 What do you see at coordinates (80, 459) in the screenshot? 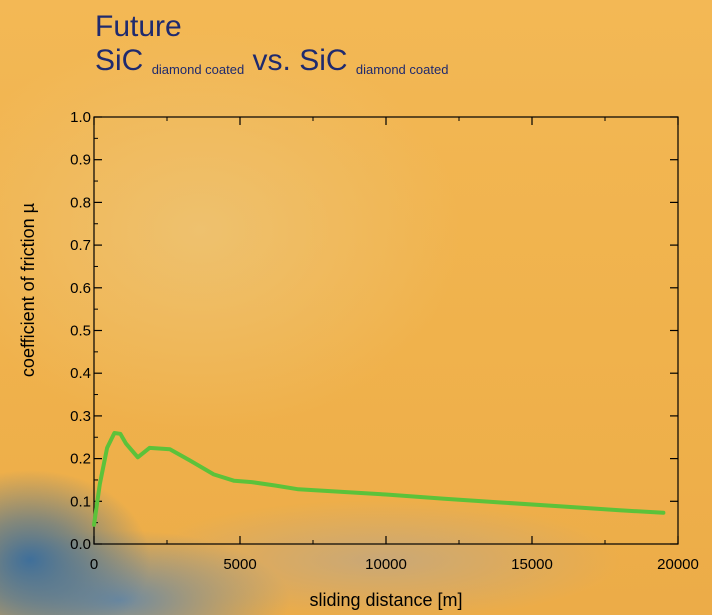
I see `y-tick-label: 0.2` at bounding box center [80, 459].